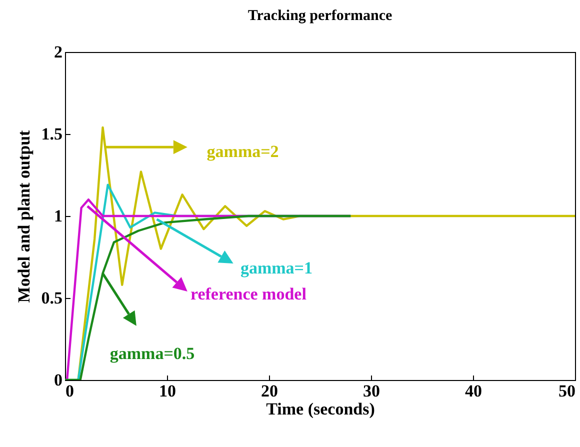 The image size is (580, 447). I want to click on x-axis-title: Time (seconds), so click(320, 409).